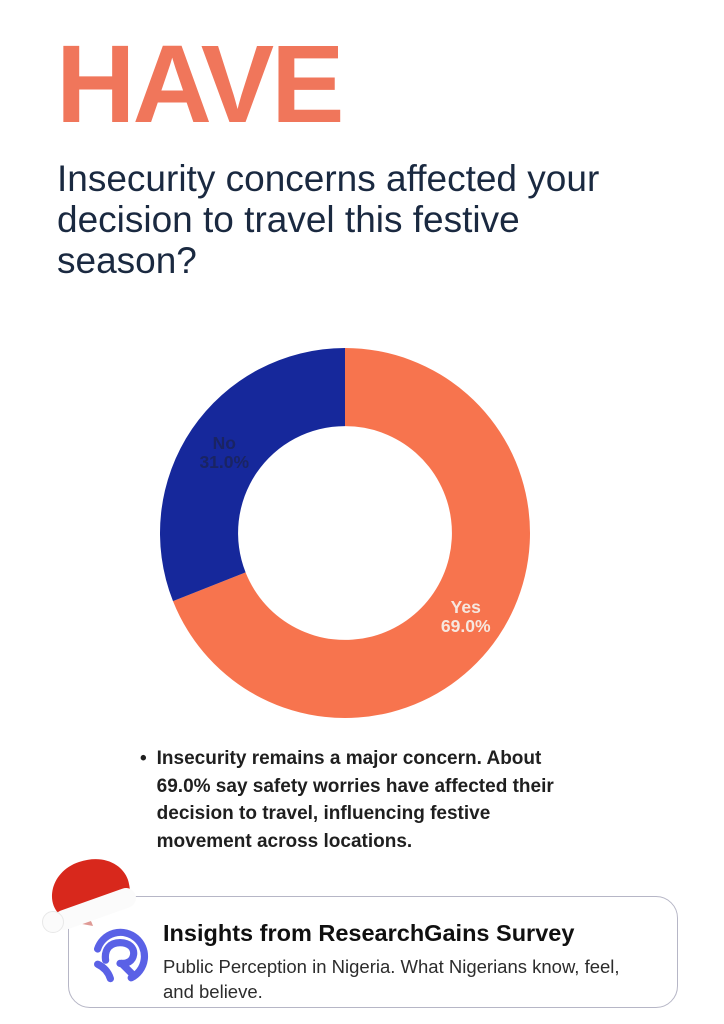 The width and height of the screenshot is (724, 1024). What do you see at coordinates (252, 475) in the screenshot?
I see `donut-segment-no` at bounding box center [252, 475].